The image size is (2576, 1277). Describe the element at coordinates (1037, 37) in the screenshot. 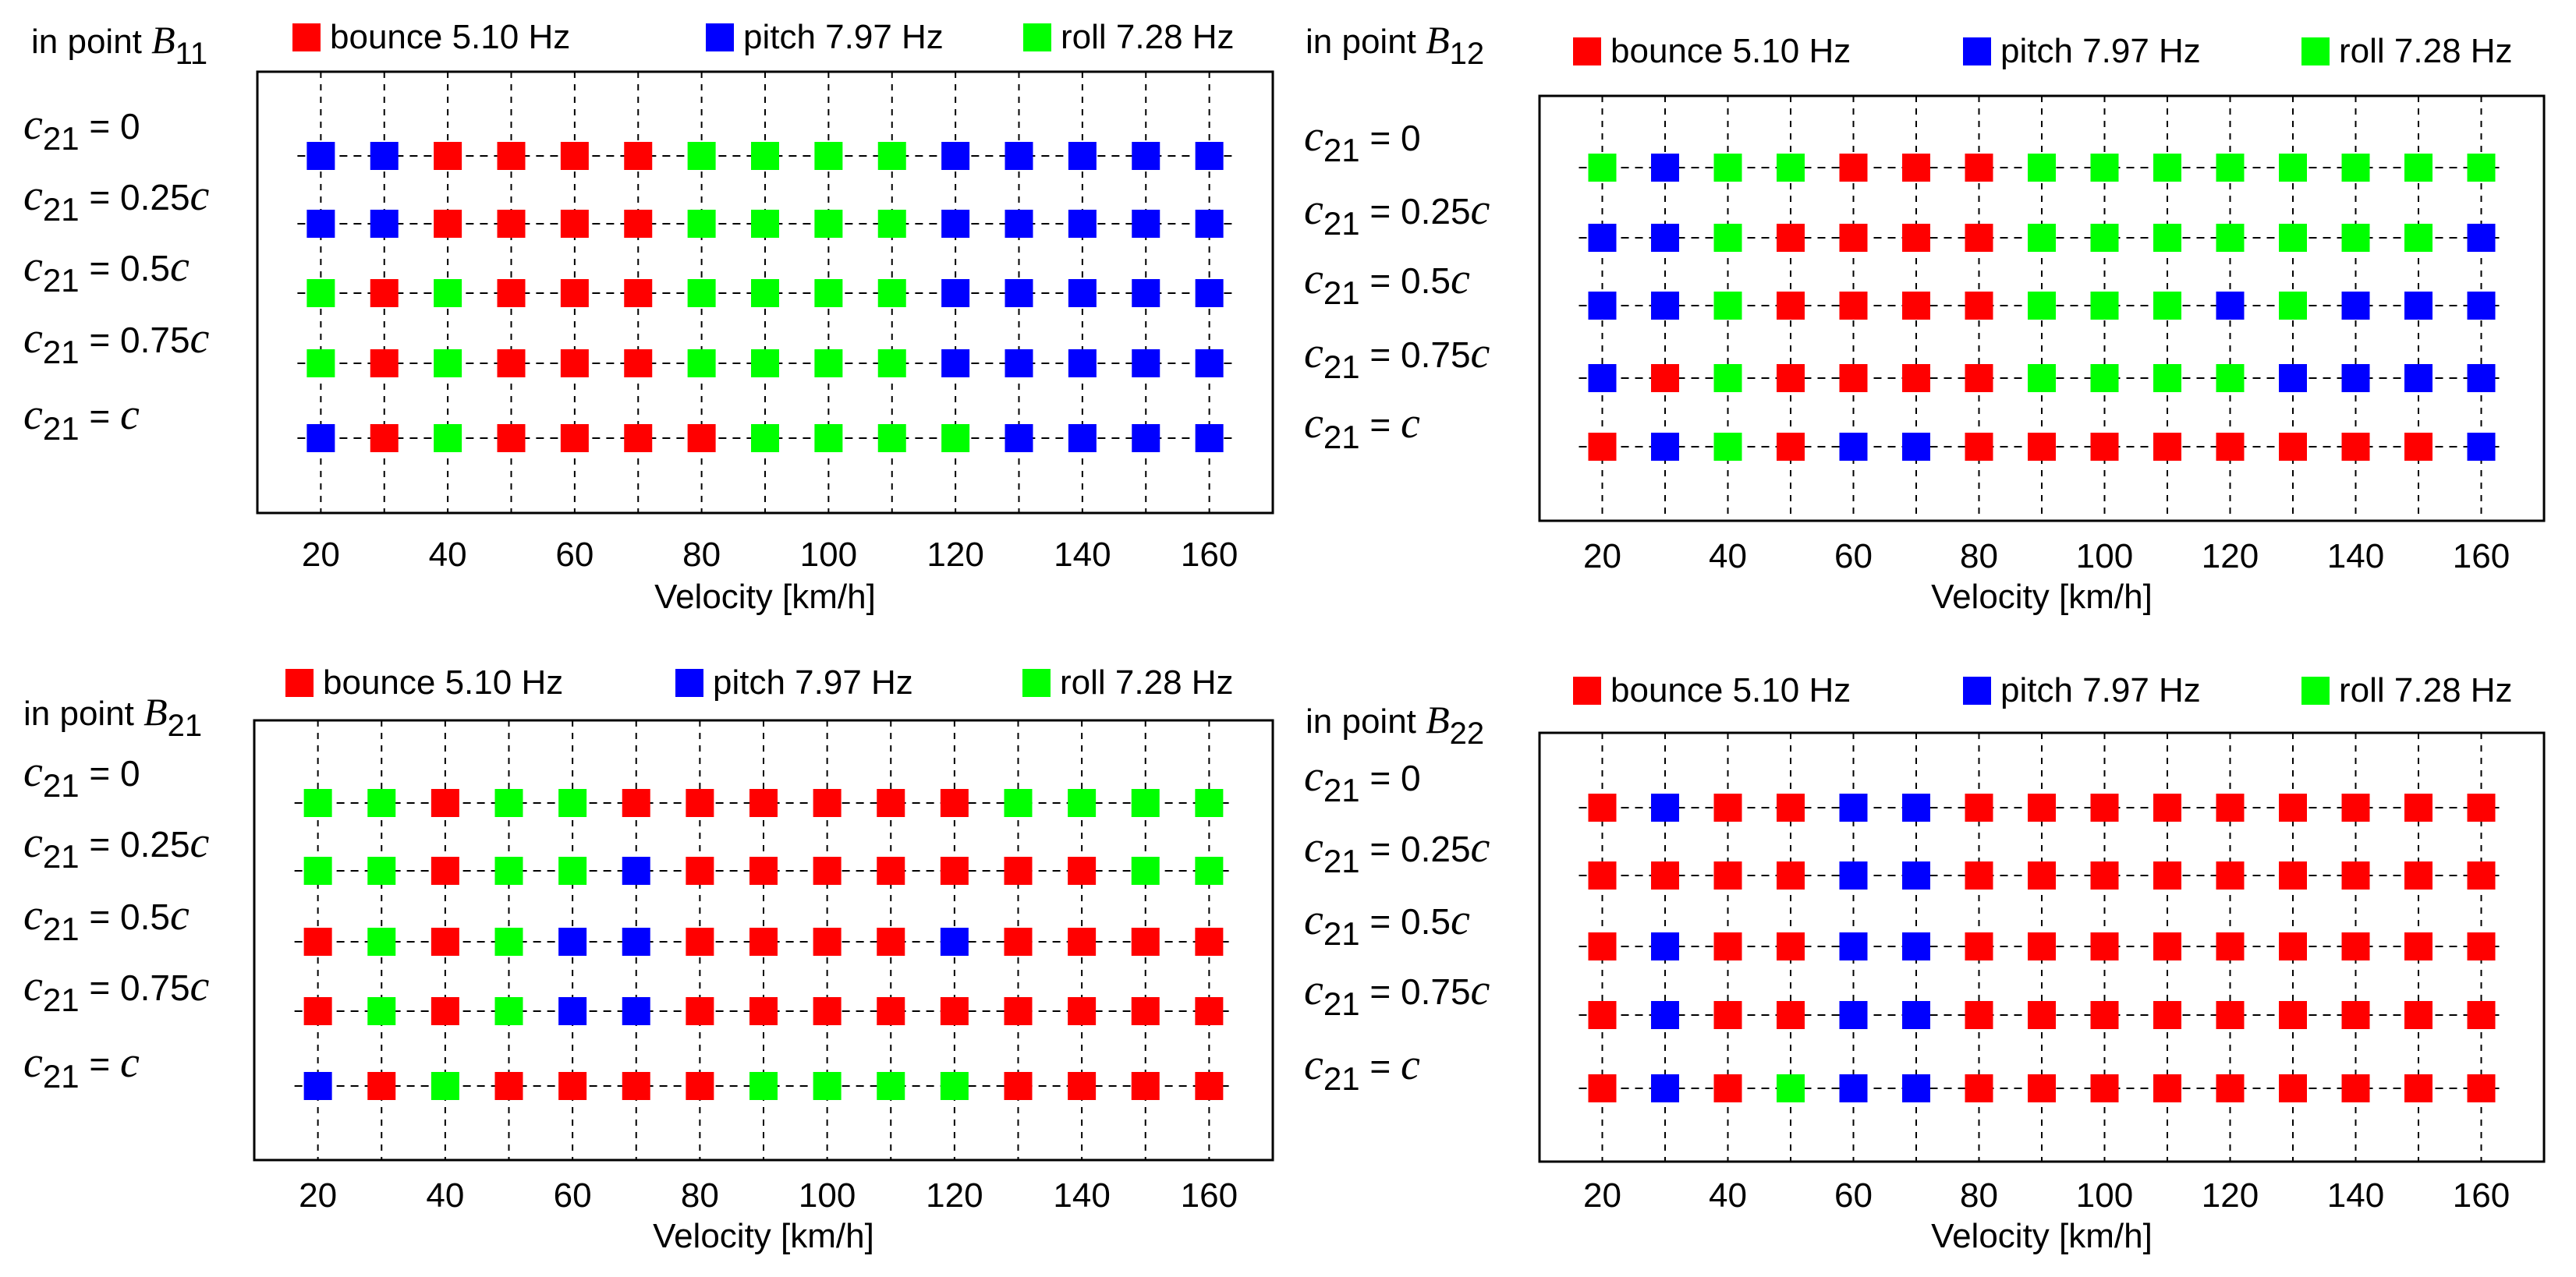

I see `legend-swatch-roll` at that location.